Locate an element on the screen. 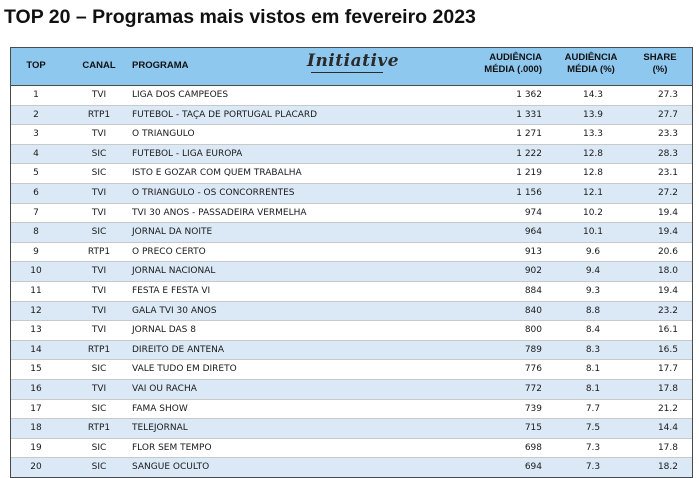 Image resolution: width=699 pixels, height=478 pixels. cell-audiencia: 715 is located at coordinates (533, 428).